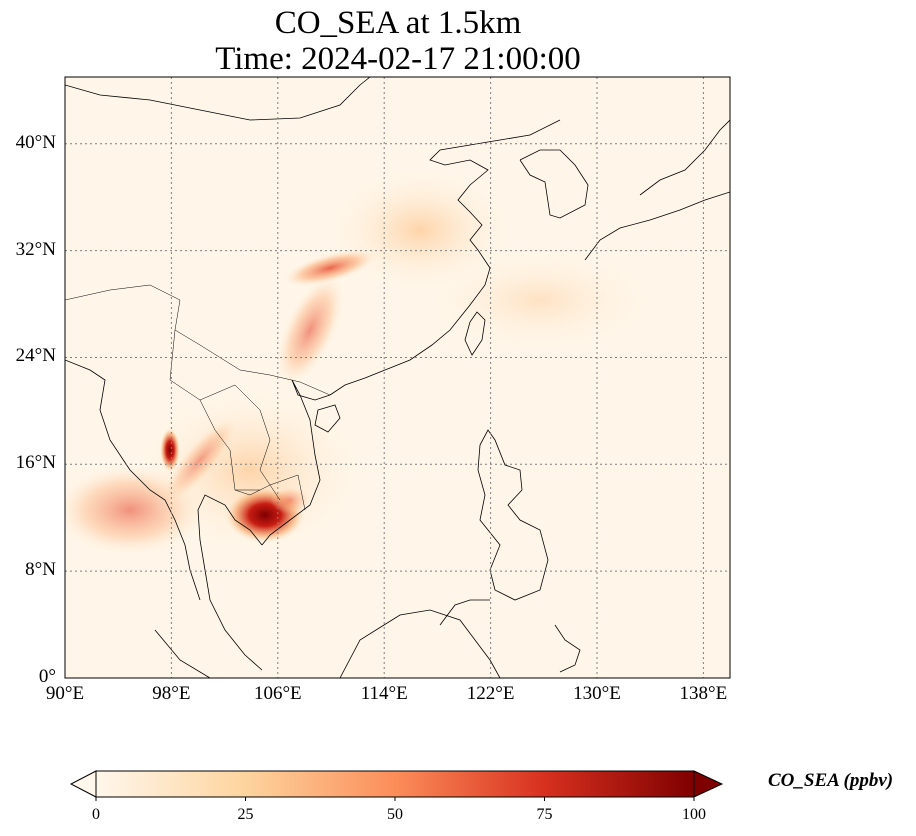 The width and height of the screenshot is (916, 836). Describe the element at coordinates (47, 676) in the screenshot. I see `lat-tick-label: 0°` at that location.